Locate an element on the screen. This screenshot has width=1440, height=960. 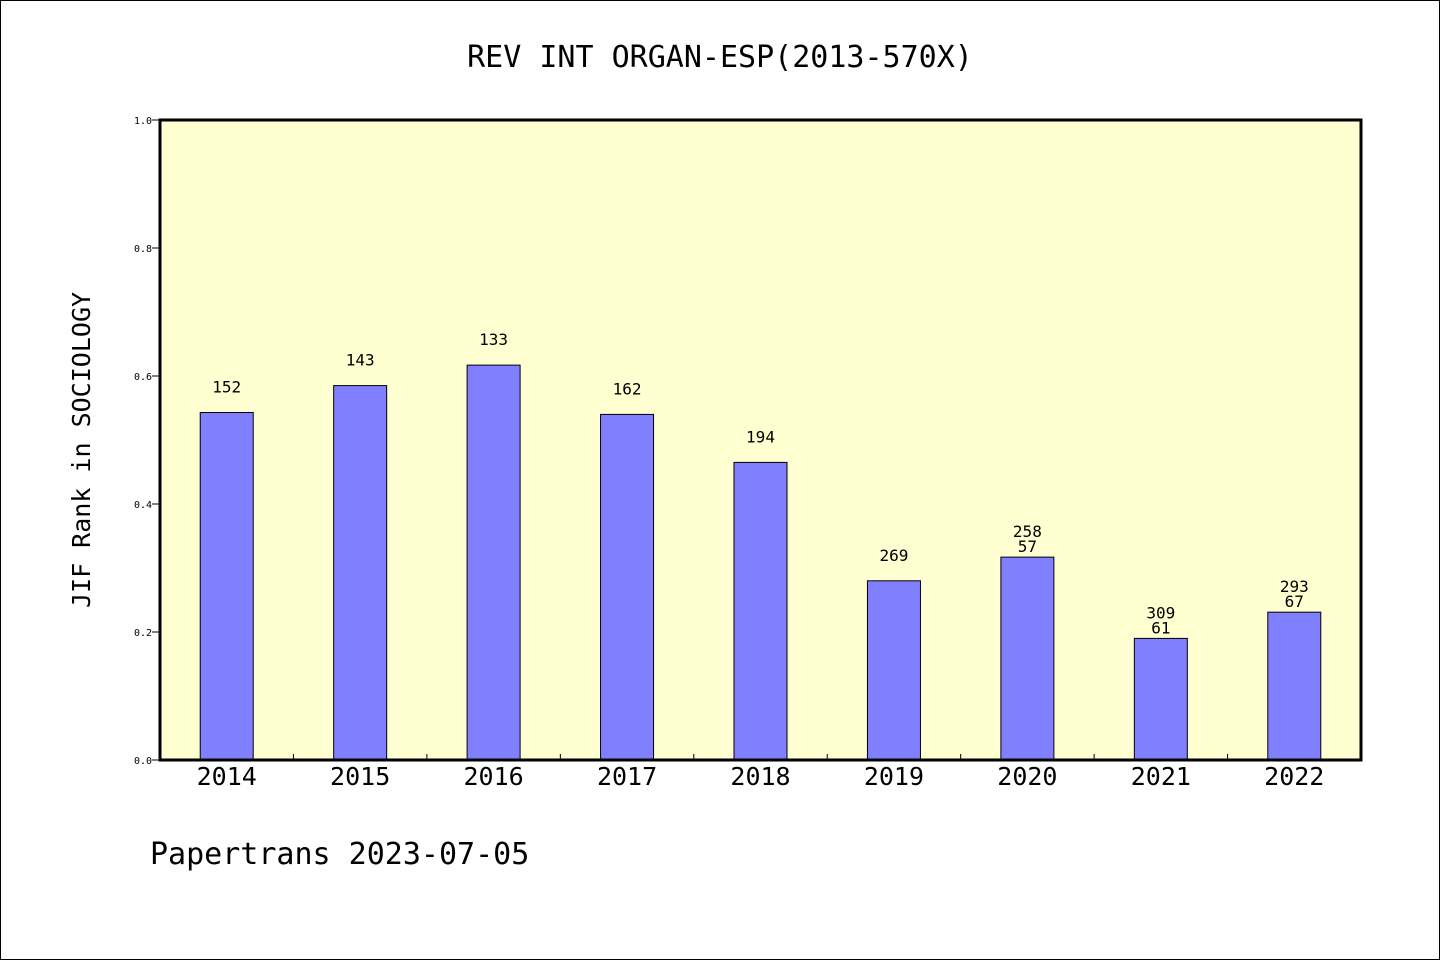
y-axis-label: JIF Rank in SOCIOLOGY is located at coordinates (81, 450).